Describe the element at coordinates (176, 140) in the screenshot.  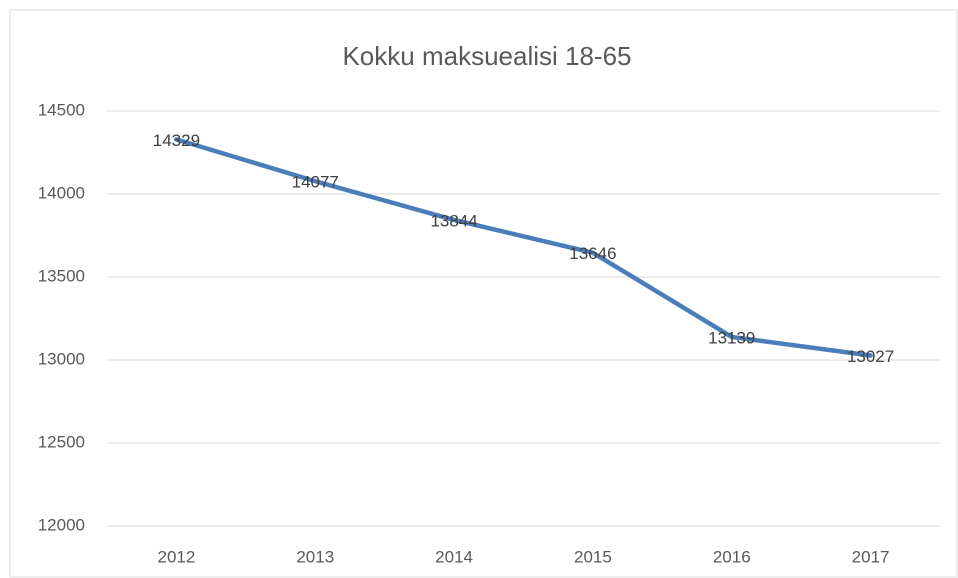
I see `data-label: 14329` at that location.